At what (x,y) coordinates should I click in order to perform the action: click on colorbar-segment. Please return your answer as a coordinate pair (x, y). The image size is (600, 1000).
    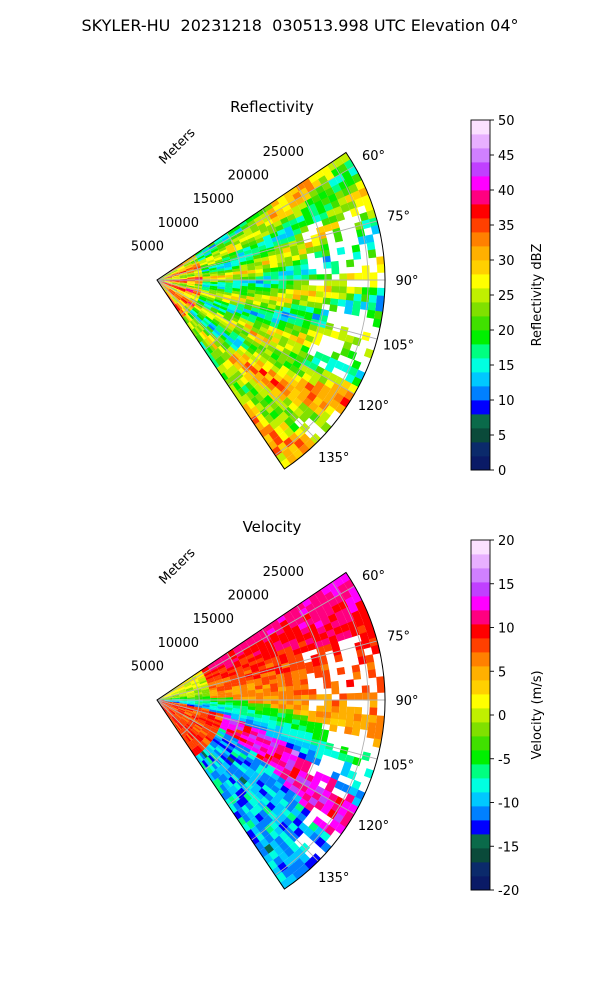
    Looking at the image, I should click on (480, 197).